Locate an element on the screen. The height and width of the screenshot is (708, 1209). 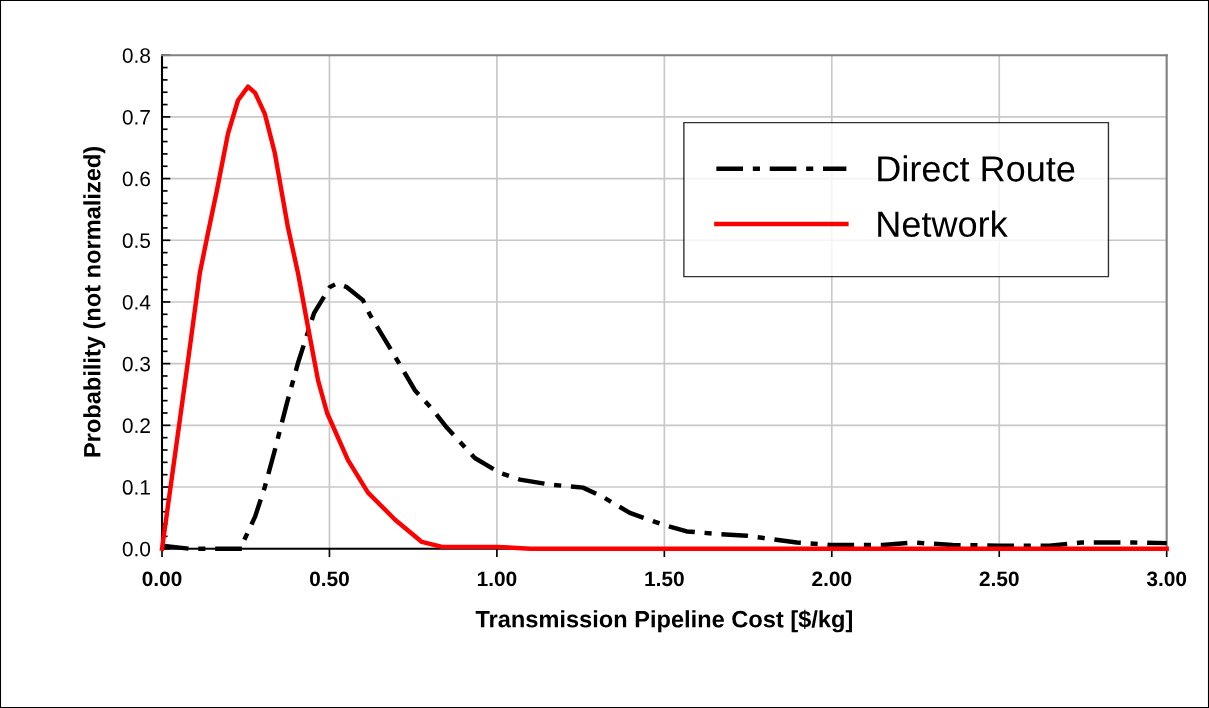
x-tick-label: 0.00 is located at coordinates (162, 579).